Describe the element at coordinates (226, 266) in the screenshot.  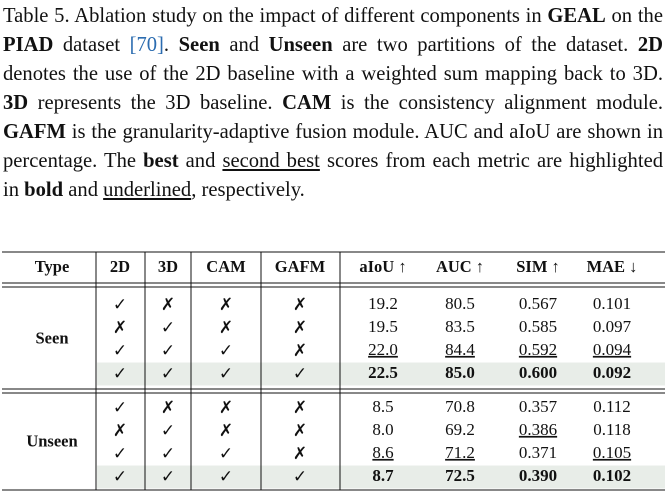
I see `column-header: CAM` at that location.